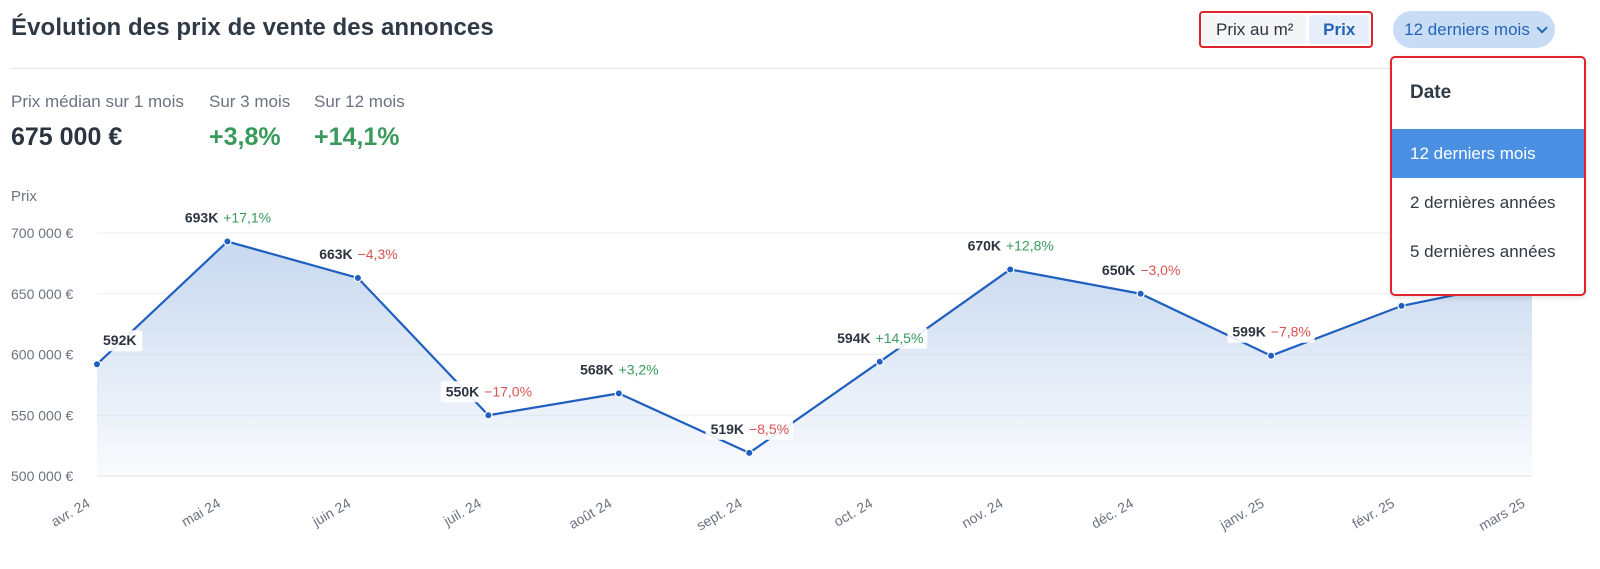 The image size is (1600, 569). What do you see at coordinates (1241, 514) in the screenshot?
I see `x-tick-label: janv. 25` at bounding box center [1241, 514].